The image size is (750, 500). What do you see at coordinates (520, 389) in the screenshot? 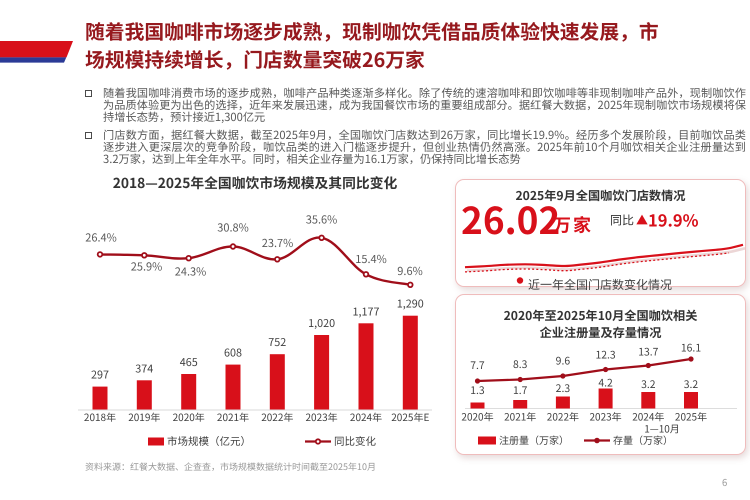
I see `svg-text: 1.7` at bounding box center [520, 389].